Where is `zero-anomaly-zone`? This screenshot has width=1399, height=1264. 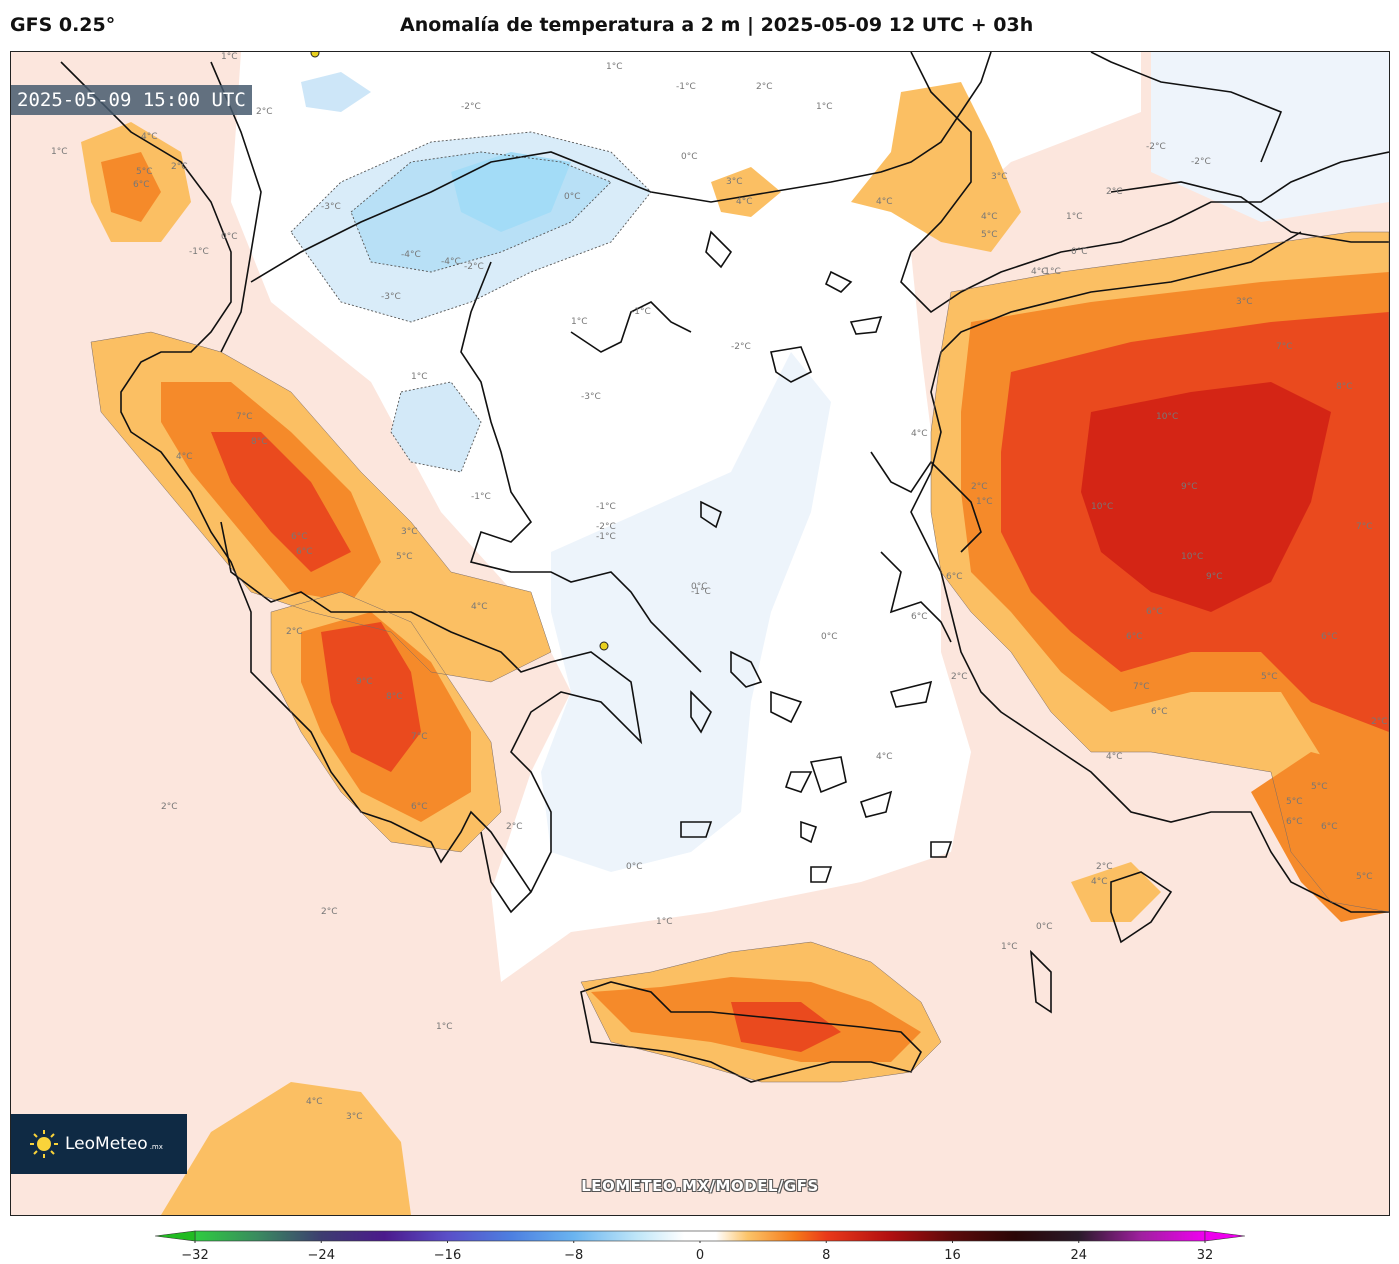 zero-anomaly-zone is located at coordinates (1270, 137).